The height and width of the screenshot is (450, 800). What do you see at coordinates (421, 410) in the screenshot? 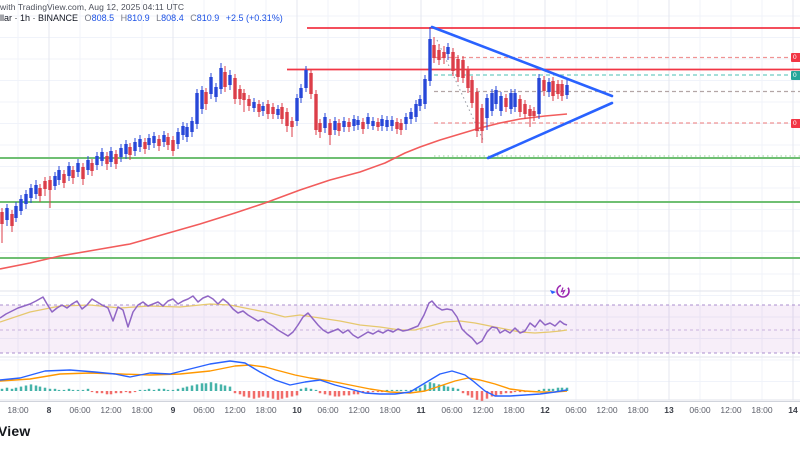
I see `time-label-day: 11` at bounding box center [421, 410].